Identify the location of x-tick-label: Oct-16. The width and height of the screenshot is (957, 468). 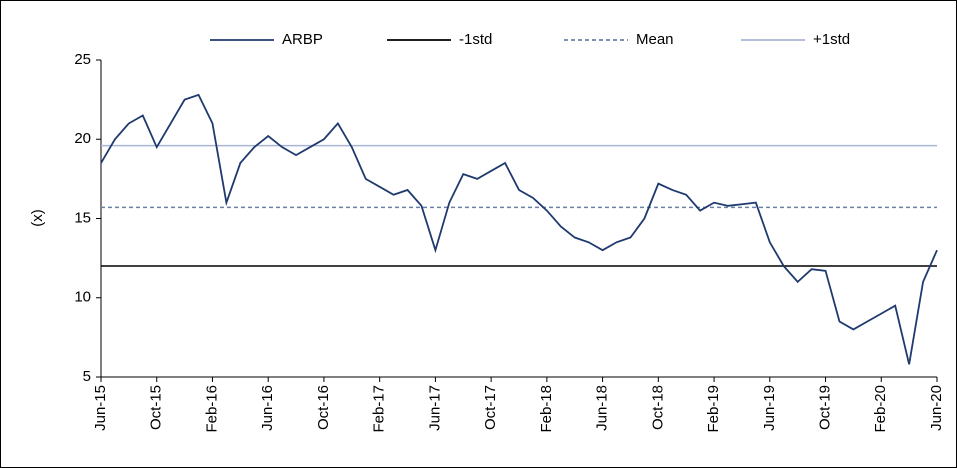
(323, 407).